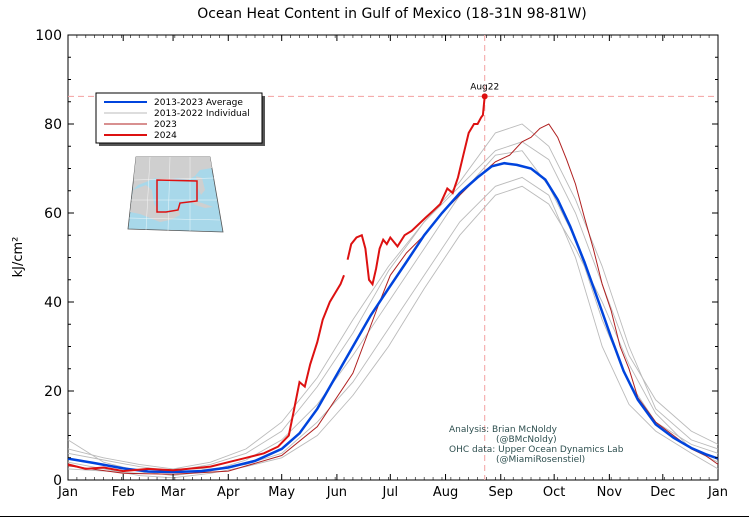 This screenshot has height=523, width=749. Describe the element at coordinates (198, 103) in the screenshot. I see `legend-label-average: 2013-2023 Average` at that location.